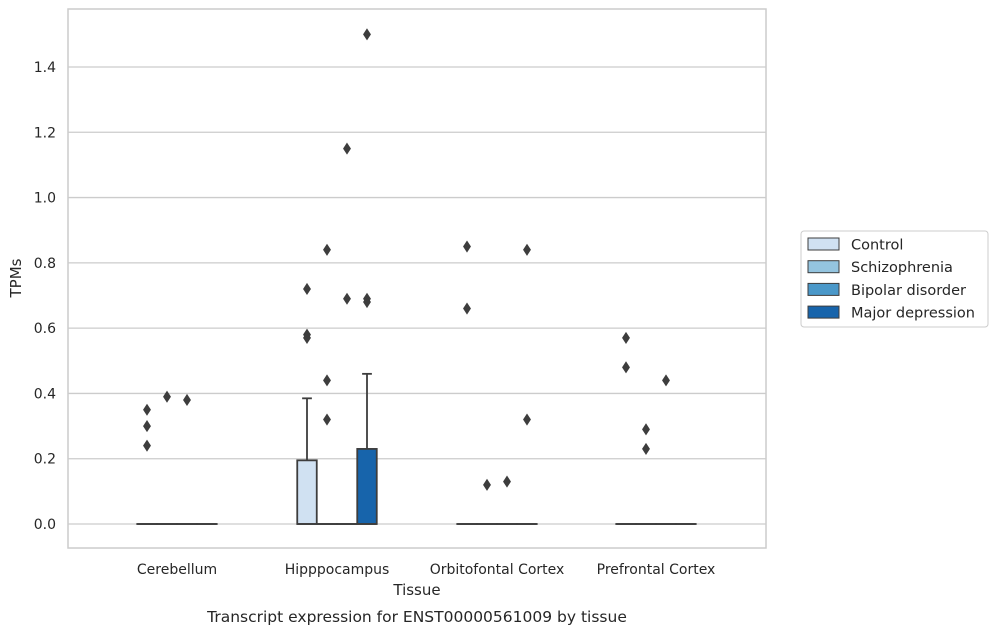 The height and width of the screenshot is (634, 997). What do you see at coordinates (45, 525) in the screenshot?
I see `y-tick-label: 0.0` at bounding box center [45, 525].